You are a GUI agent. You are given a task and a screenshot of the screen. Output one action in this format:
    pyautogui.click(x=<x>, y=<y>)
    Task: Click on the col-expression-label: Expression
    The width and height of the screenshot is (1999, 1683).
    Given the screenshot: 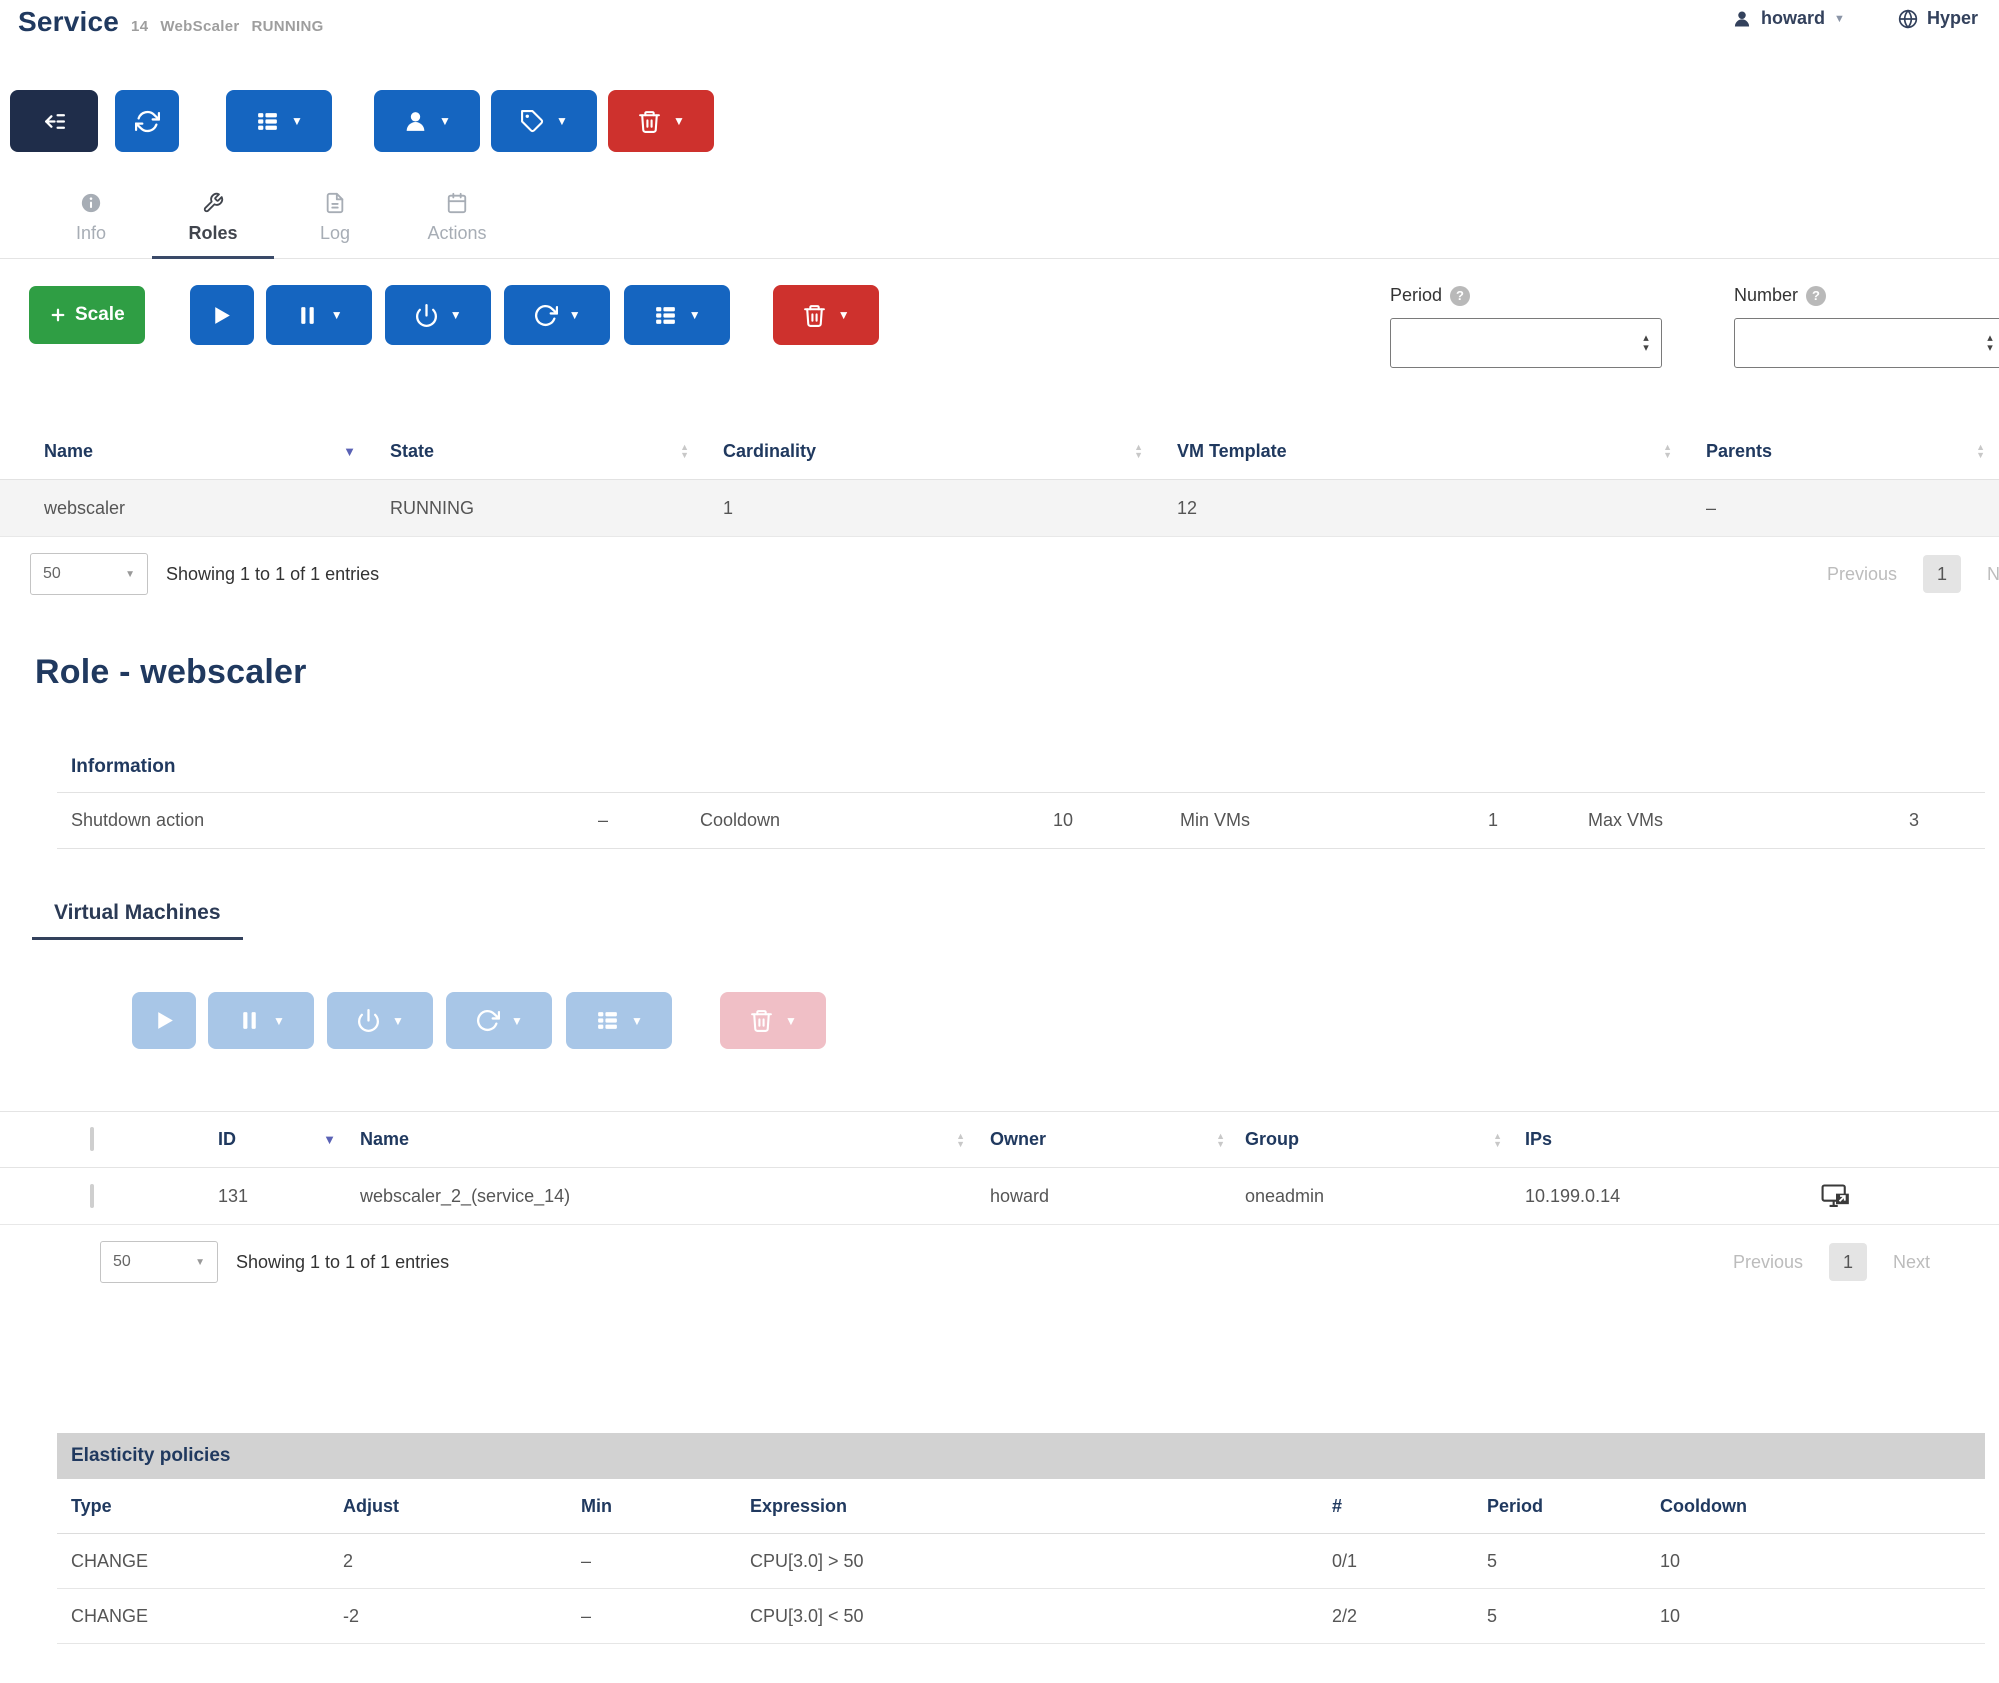 What is the action you would take?
    pyautogui.click(x=799, y=1505)
    